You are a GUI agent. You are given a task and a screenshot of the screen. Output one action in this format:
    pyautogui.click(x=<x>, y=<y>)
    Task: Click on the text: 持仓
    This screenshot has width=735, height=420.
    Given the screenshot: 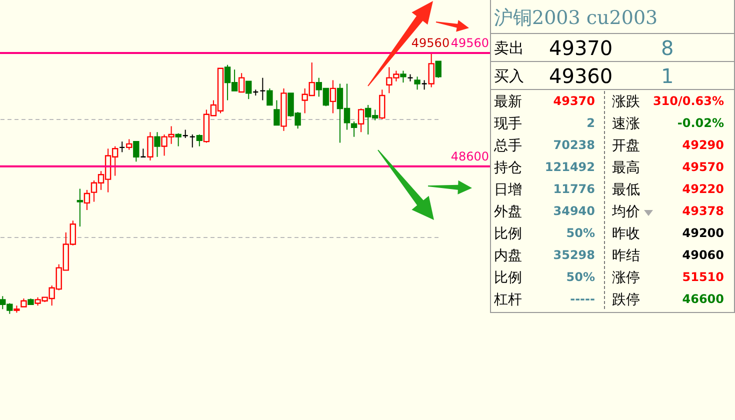 What is the action you would take?
    pyautogui.click(x=508, y=168)
    